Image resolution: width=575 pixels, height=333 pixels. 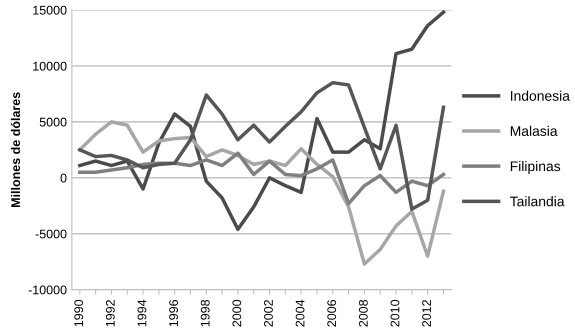 What do you see at coordinates (535, 167) in the screenshot?
I see `legend-label: Filipinas` at bounding box center [535, 167].